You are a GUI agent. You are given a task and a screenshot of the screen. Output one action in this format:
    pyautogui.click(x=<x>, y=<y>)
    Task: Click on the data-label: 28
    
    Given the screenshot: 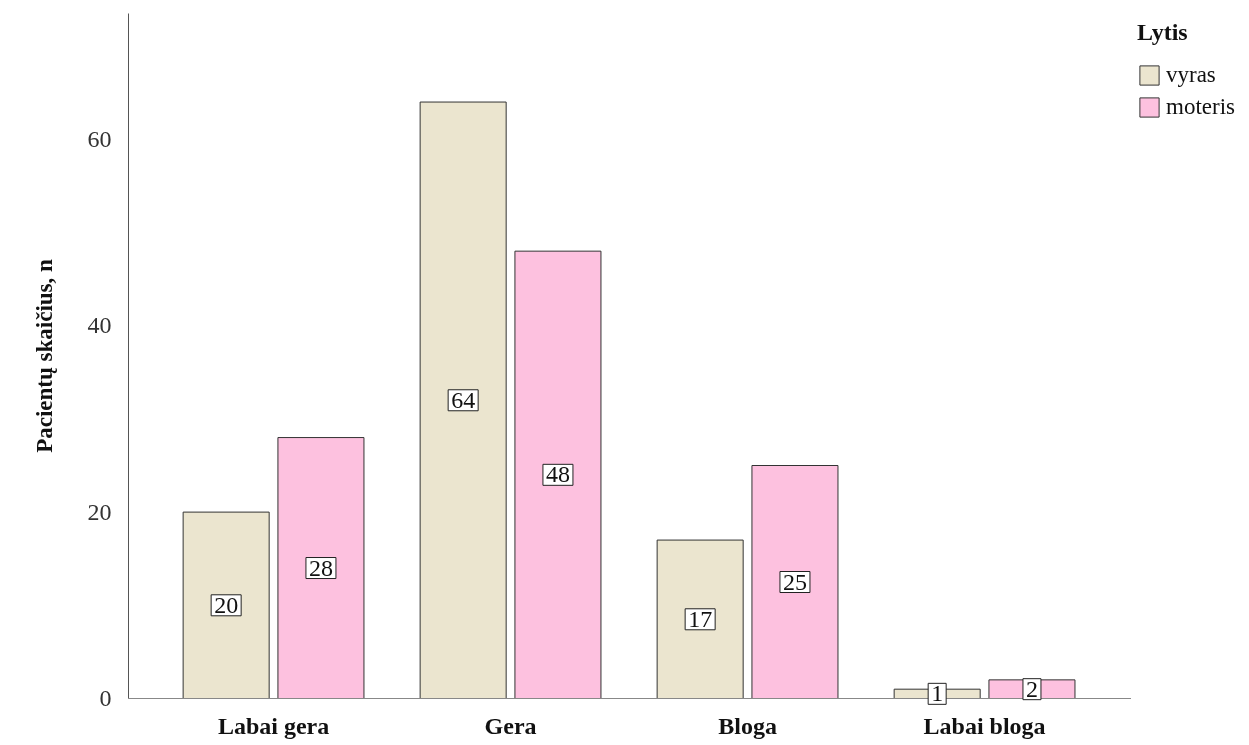 What is the action you would take?
    pyautogui.click(x=320, y=567)
    